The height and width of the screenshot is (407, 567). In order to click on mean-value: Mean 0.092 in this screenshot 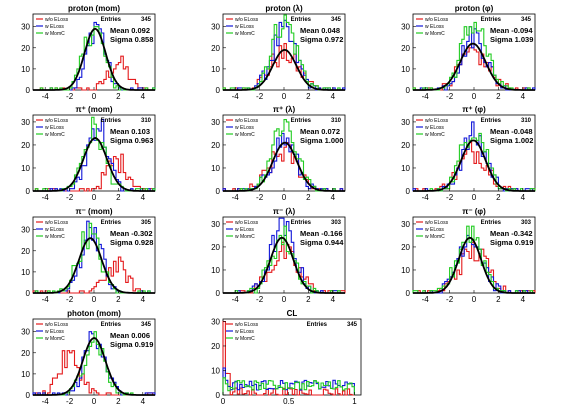, I will do `click(130, 30)`.